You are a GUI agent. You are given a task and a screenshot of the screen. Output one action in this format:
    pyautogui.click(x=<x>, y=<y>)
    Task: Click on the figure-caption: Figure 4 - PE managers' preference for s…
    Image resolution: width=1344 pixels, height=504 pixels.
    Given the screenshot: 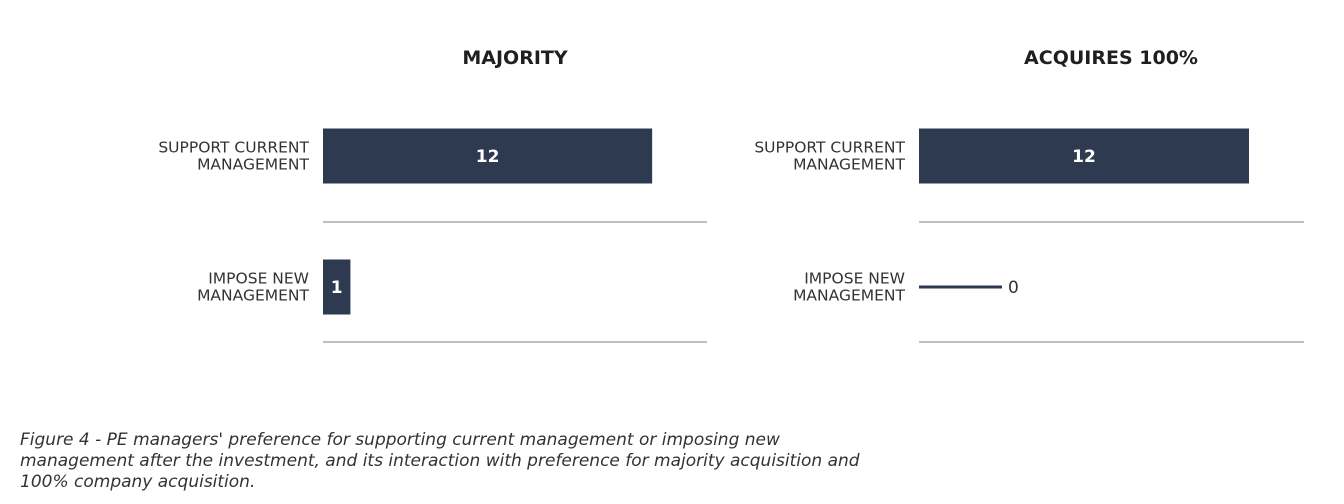 What is the action you would take?
    pyautogui.click(x=440, y=461)
    